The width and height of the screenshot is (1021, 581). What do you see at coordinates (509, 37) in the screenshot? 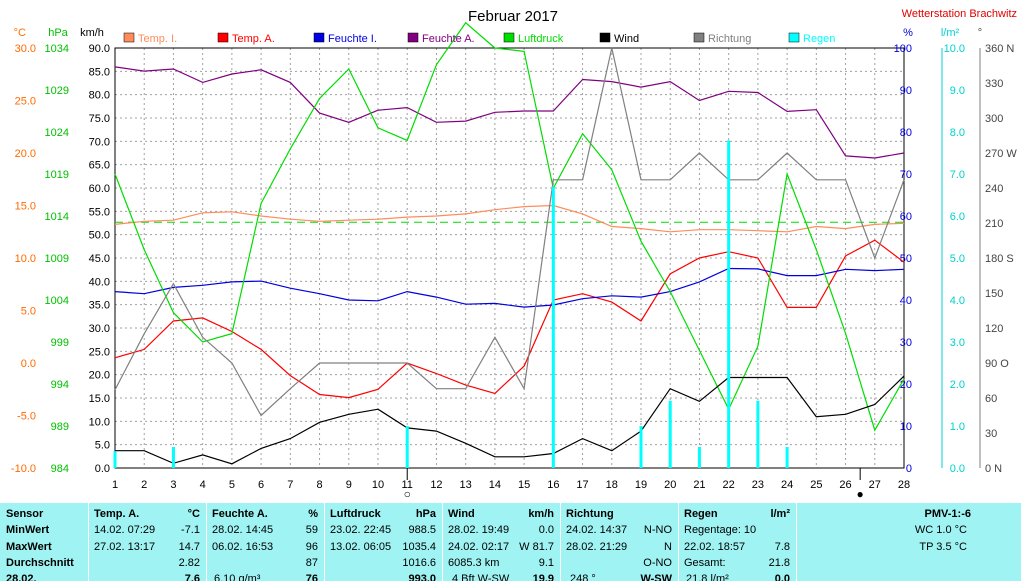
I see `legend-swatch-luftdruck` at bounding box center [509, 37].